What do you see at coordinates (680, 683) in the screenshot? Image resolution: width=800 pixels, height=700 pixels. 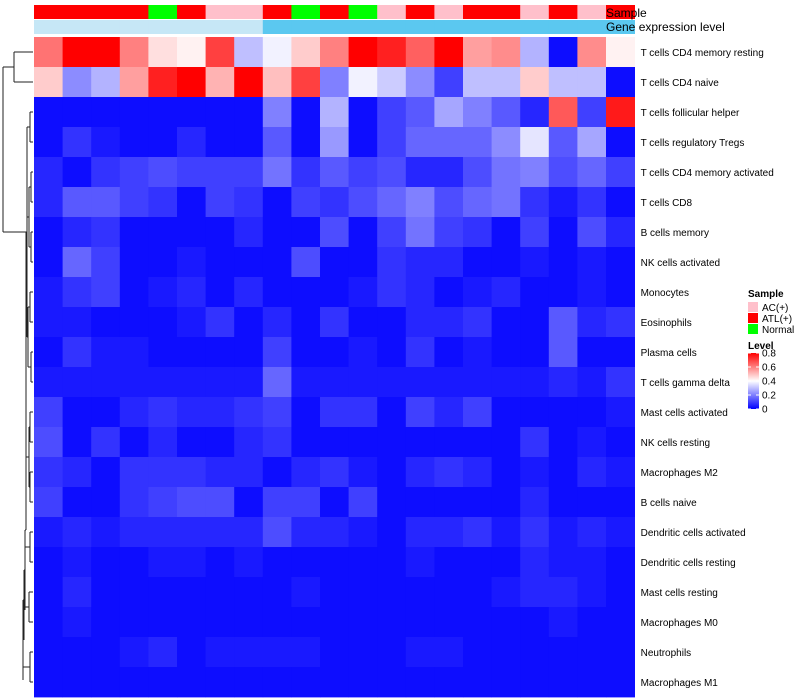 I see `row-label: Macrophages M1` at bounding box center [680, 683].